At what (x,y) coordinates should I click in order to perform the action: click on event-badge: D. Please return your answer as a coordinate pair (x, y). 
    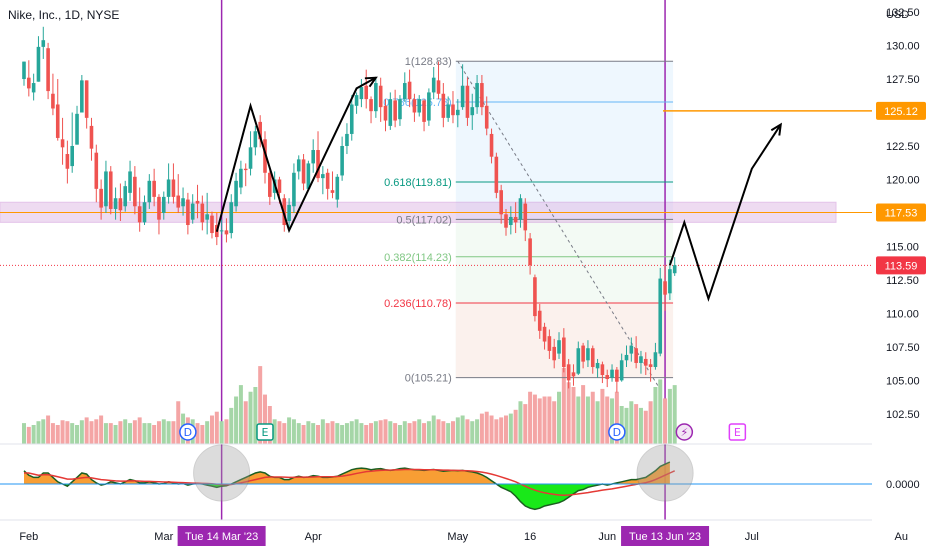
    Looking at the image, I should click on (188, 432).